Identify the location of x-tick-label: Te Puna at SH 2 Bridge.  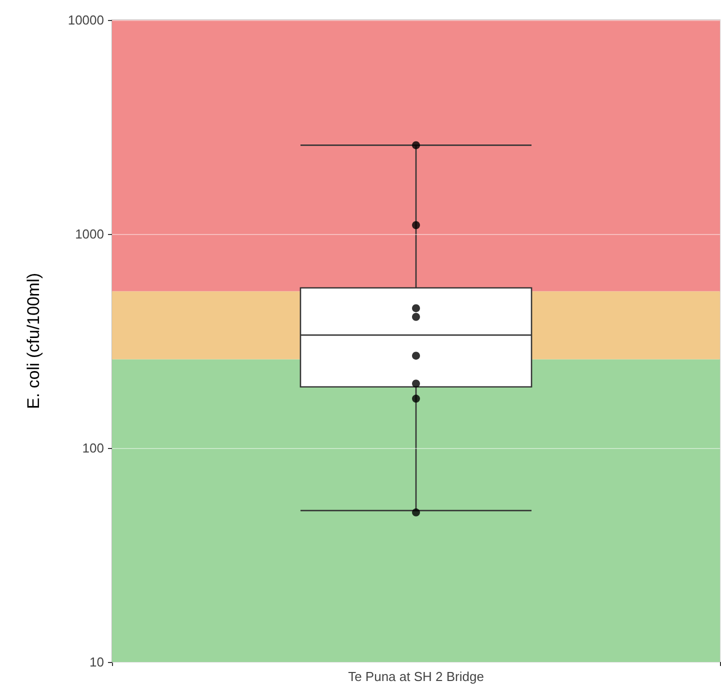
(416, 676).